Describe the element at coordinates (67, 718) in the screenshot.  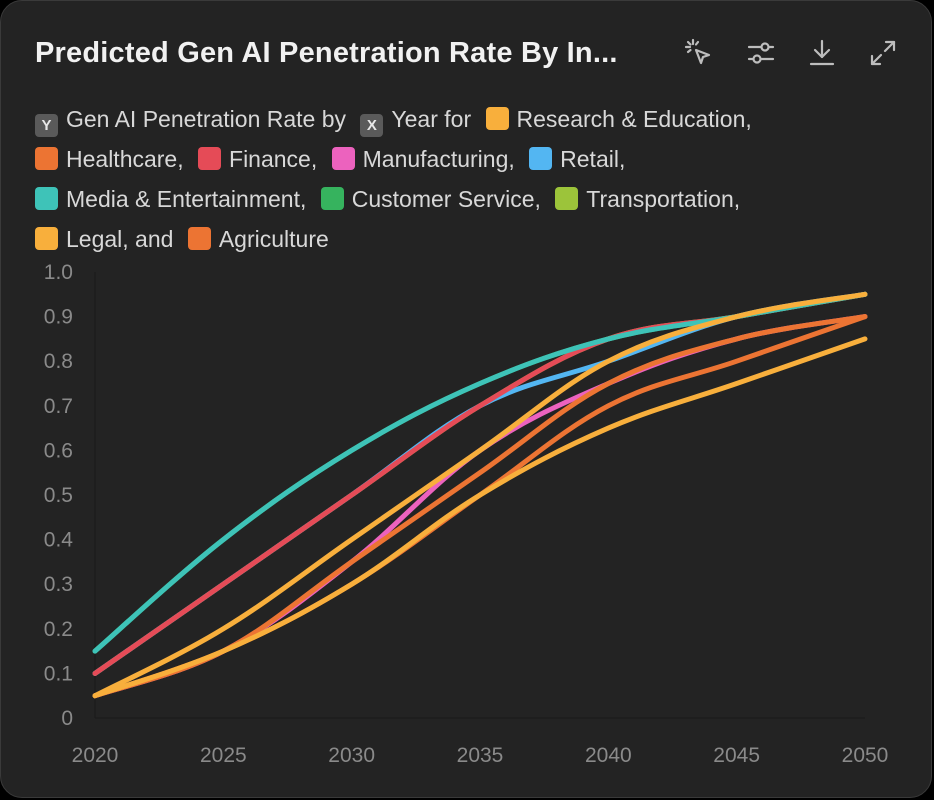
I see `y-tick-label: 0` at that location.